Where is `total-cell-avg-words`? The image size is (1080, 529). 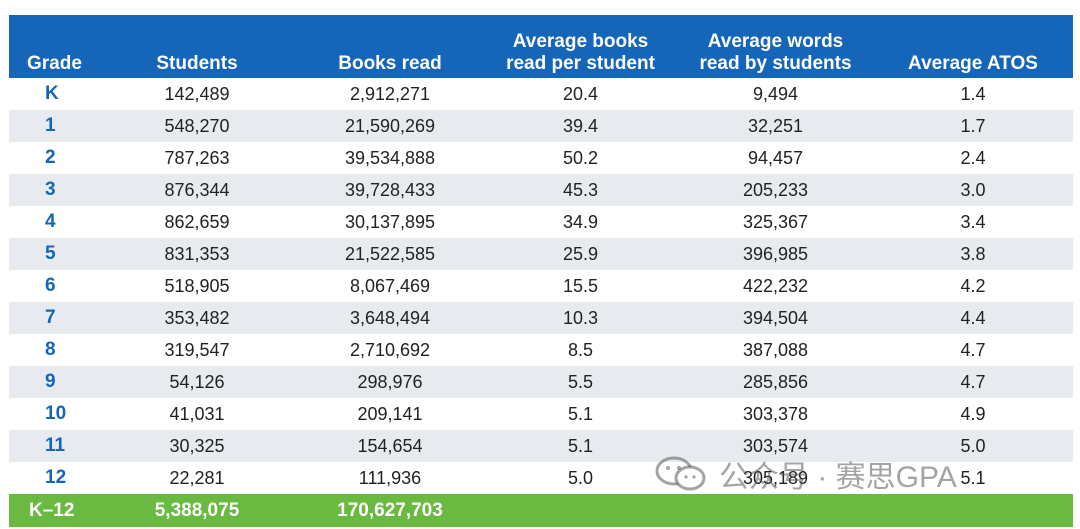
total-cell-avg-words is located at coordinates (775, 510).